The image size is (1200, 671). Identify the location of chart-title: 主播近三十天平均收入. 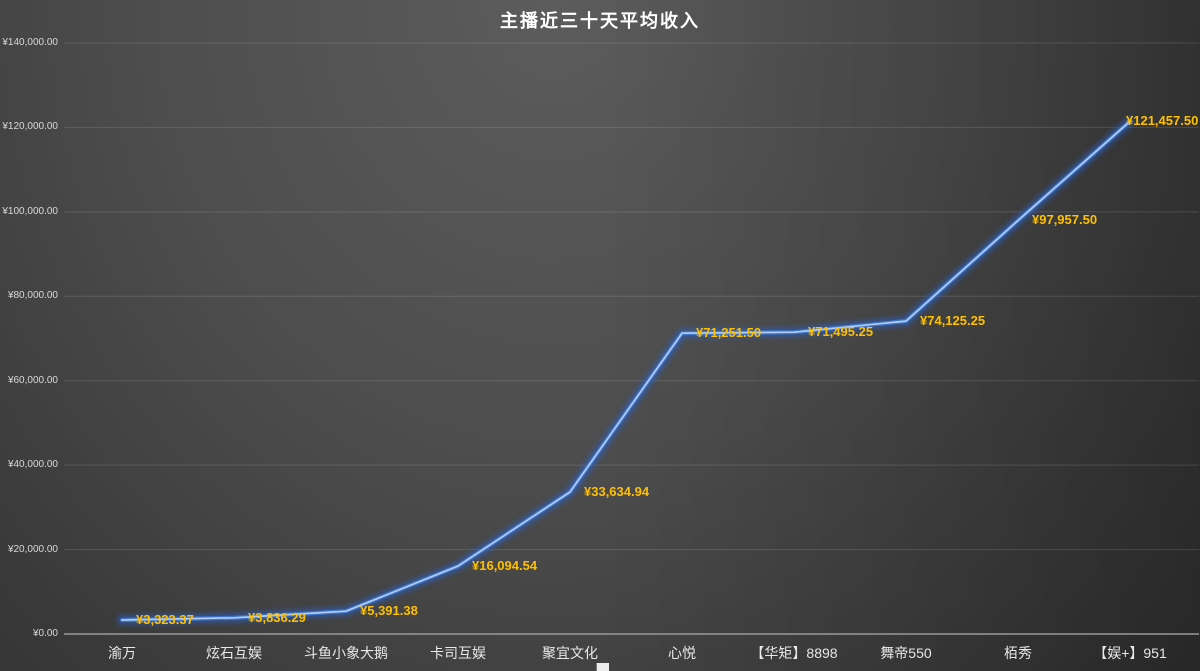
(600, 21).